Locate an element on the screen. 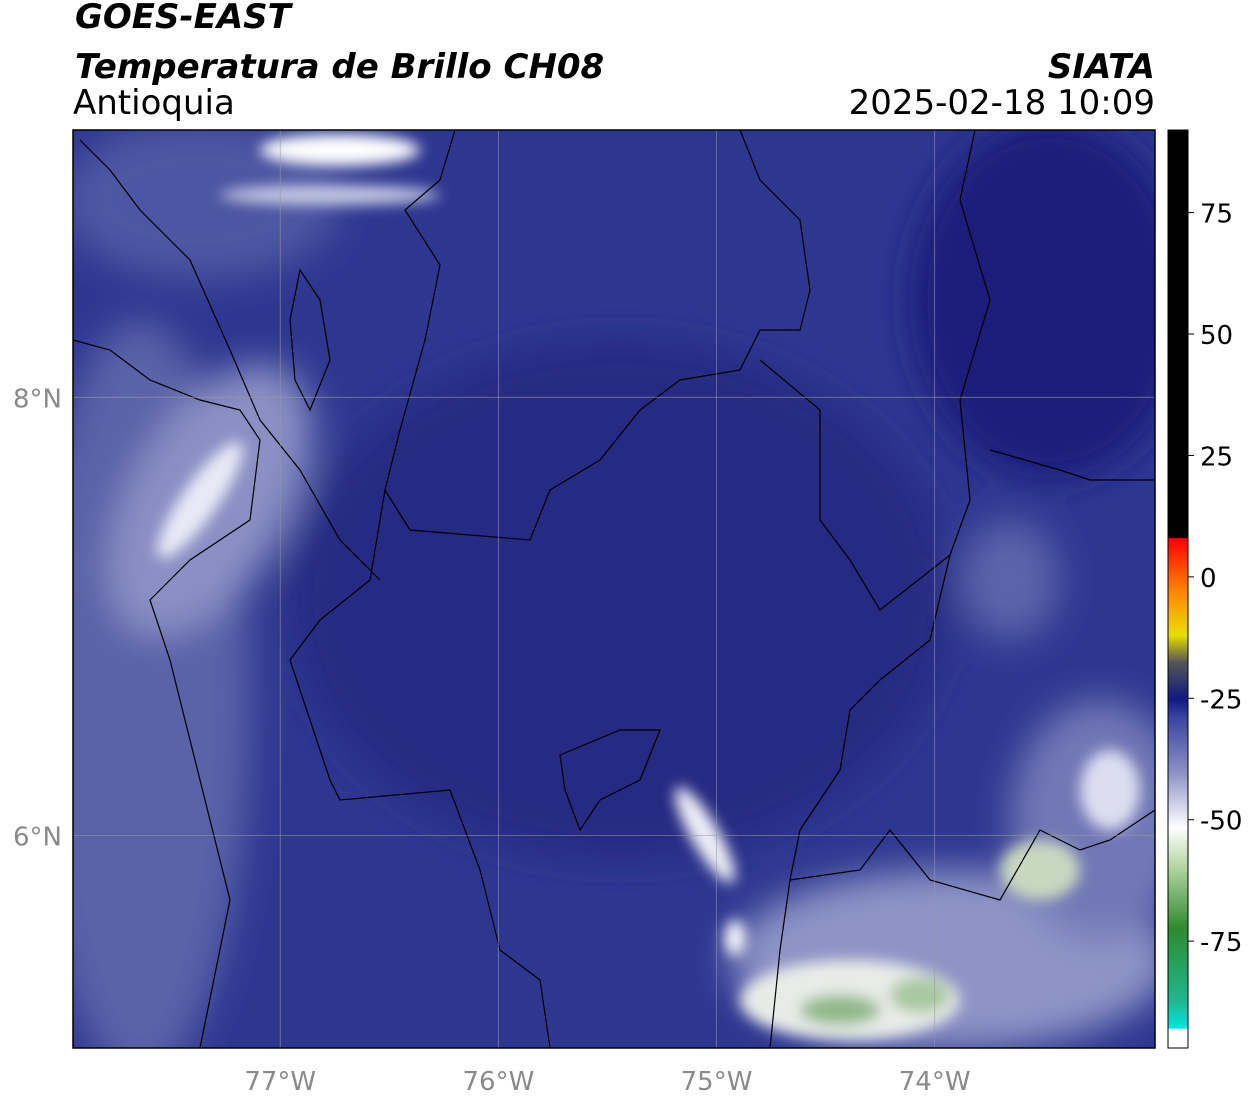 This screenshot has width=1252, height=1099. colorbar-tick-label: -25 is located at coordinates (1221, 700).